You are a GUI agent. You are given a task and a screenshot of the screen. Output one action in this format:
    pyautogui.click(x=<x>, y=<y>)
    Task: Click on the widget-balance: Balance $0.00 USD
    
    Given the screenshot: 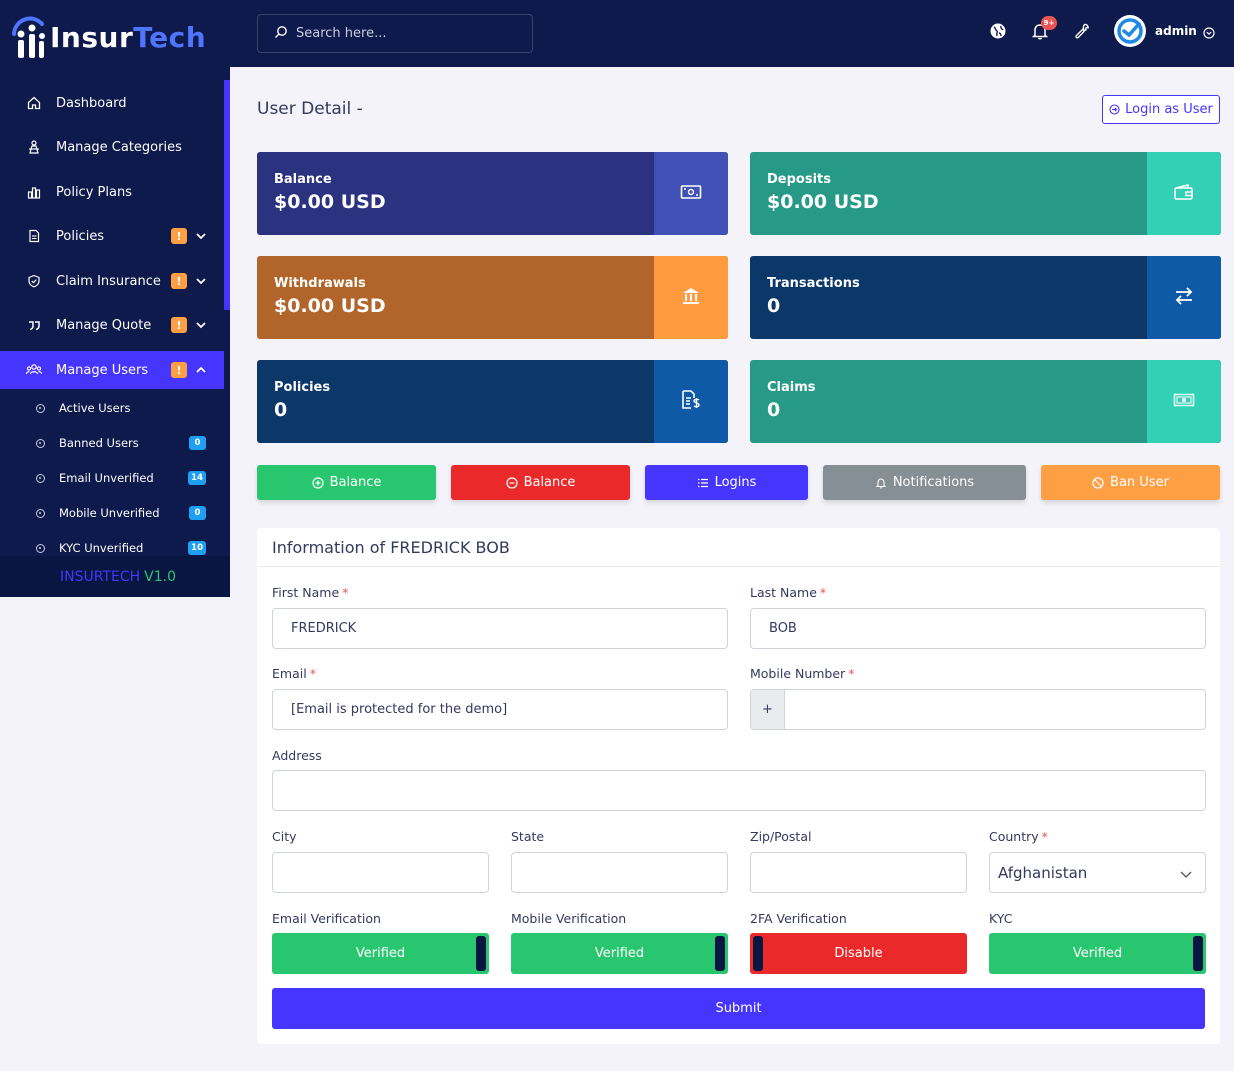 What is the action you would take?
    pyautogui.click(x=492, y=193)
    